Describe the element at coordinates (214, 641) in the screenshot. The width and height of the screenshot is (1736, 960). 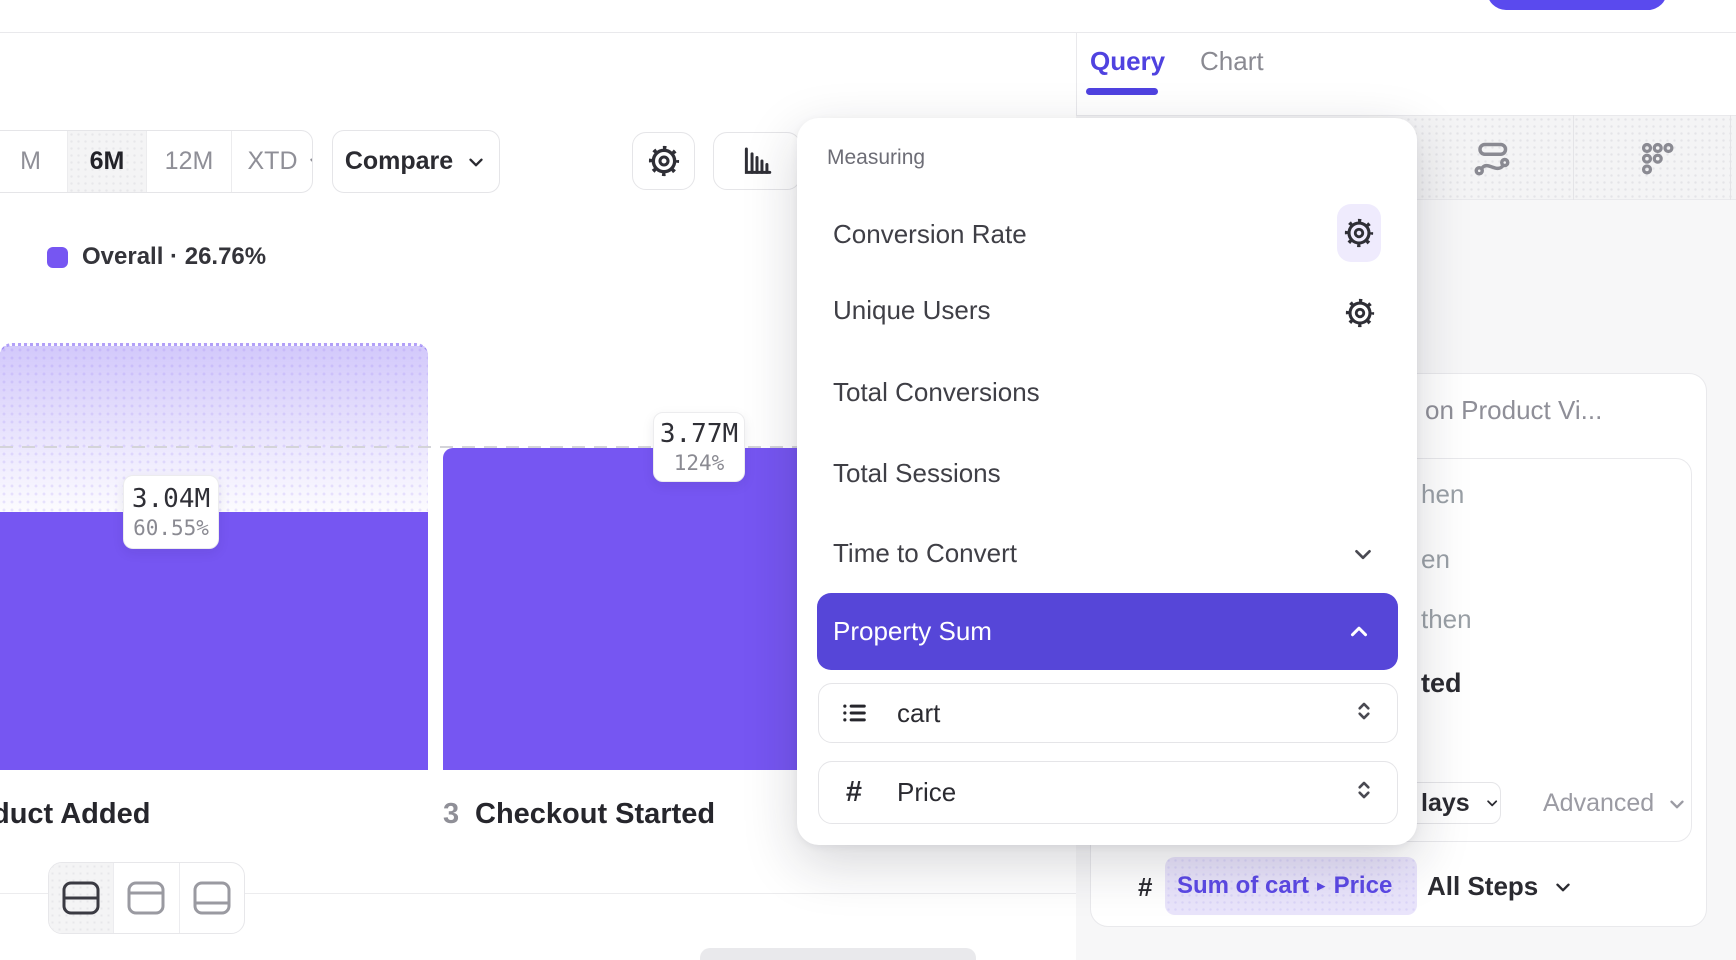
I see `funnel-bar-step2` at that location.